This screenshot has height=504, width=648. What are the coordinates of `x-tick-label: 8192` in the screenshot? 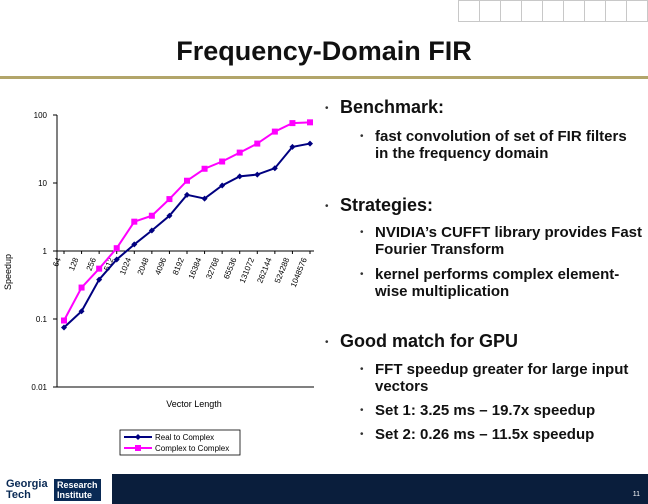 It's located at (178, 266).